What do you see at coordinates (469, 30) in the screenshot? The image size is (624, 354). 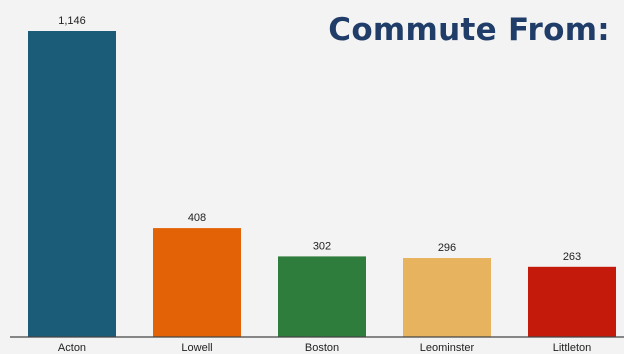 I see `chart-title: Commute From:` at bounding box center [469, 30].